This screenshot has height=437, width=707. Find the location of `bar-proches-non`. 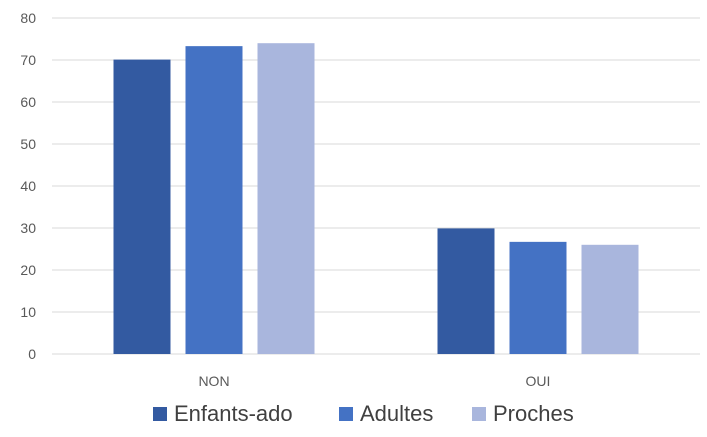

bar-proches-non is located at coordinates (286, 198).